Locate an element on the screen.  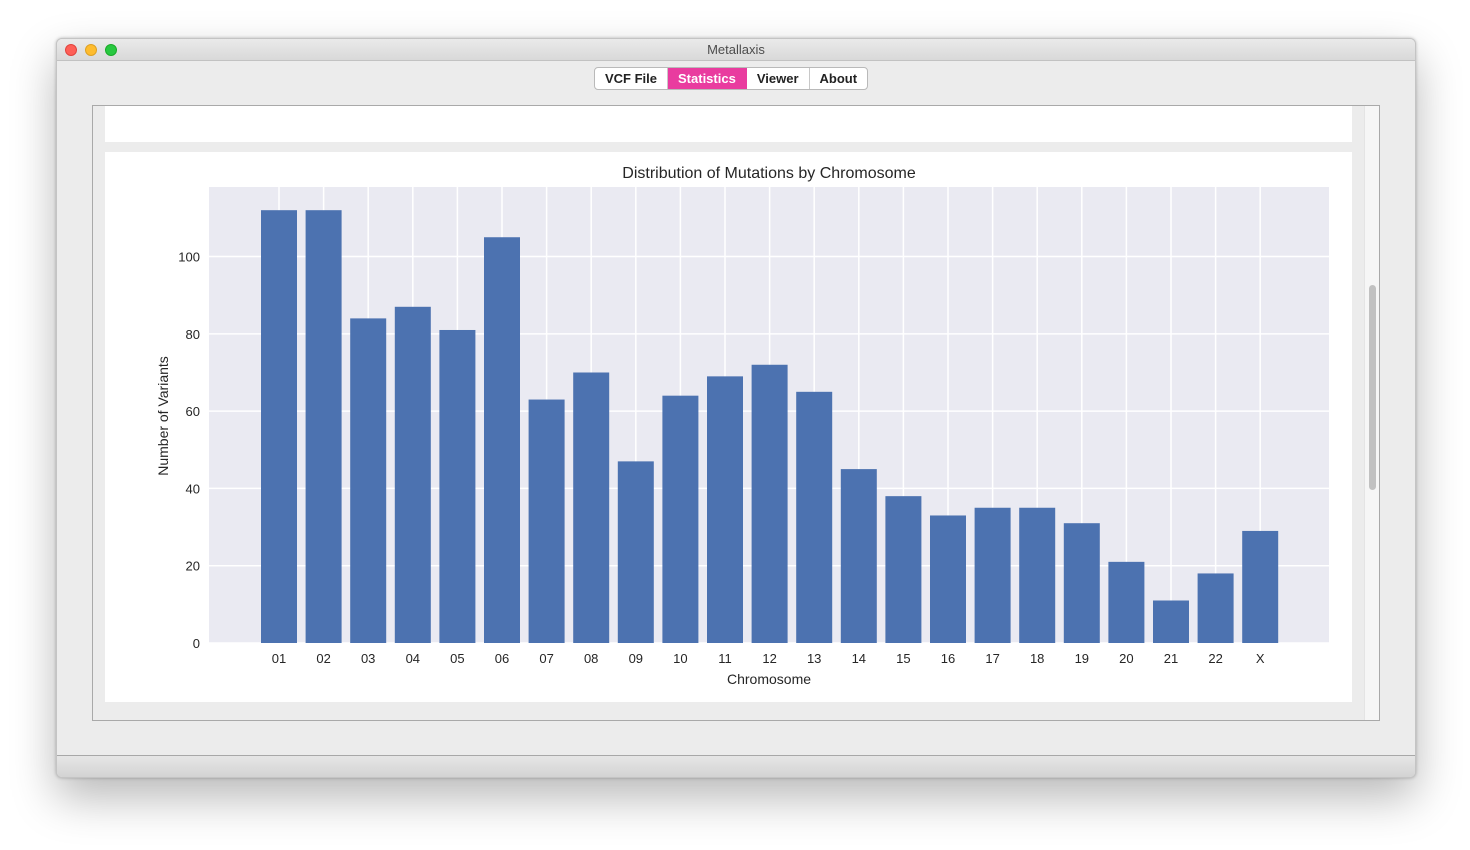
x-tick-label: 15 is located at coordinates (903, 658).